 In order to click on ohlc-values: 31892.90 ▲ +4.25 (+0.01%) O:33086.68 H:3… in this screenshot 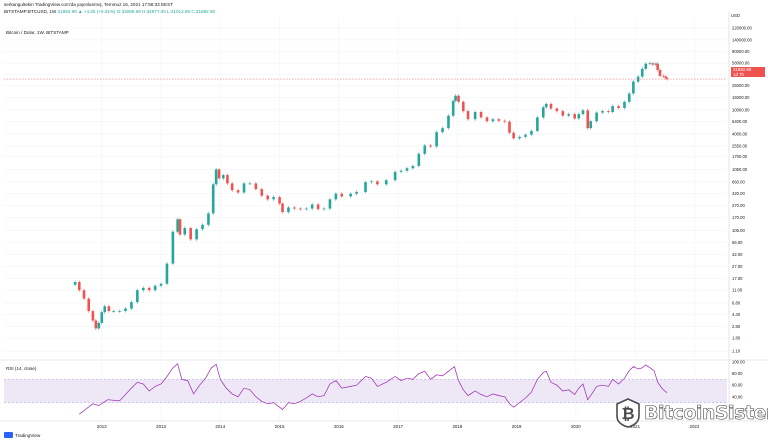, I will do `click(136, 11)`.